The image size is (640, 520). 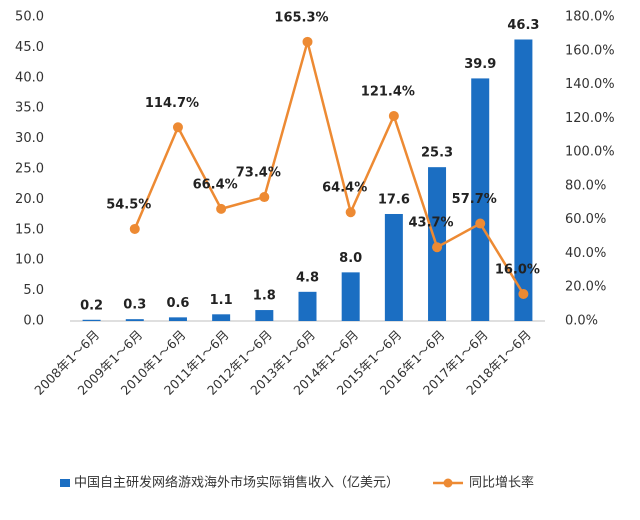 What do you see at coordinates (221, 300) in the screenshot?
I see `bar-value-label: 1.1` at bounding box center [221, 300].